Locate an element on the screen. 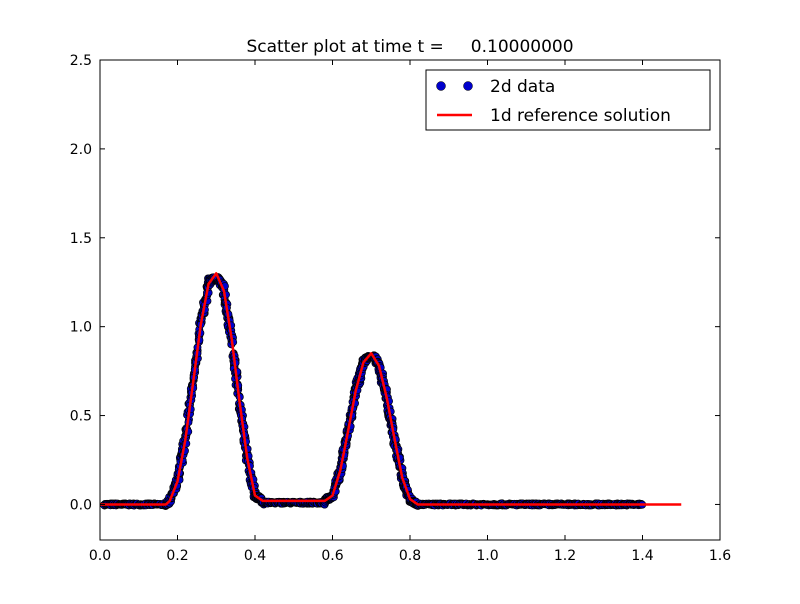 This screenshot has width=800, height=604. x-tick-label: 1.0 is located at coordinates (487, 556).